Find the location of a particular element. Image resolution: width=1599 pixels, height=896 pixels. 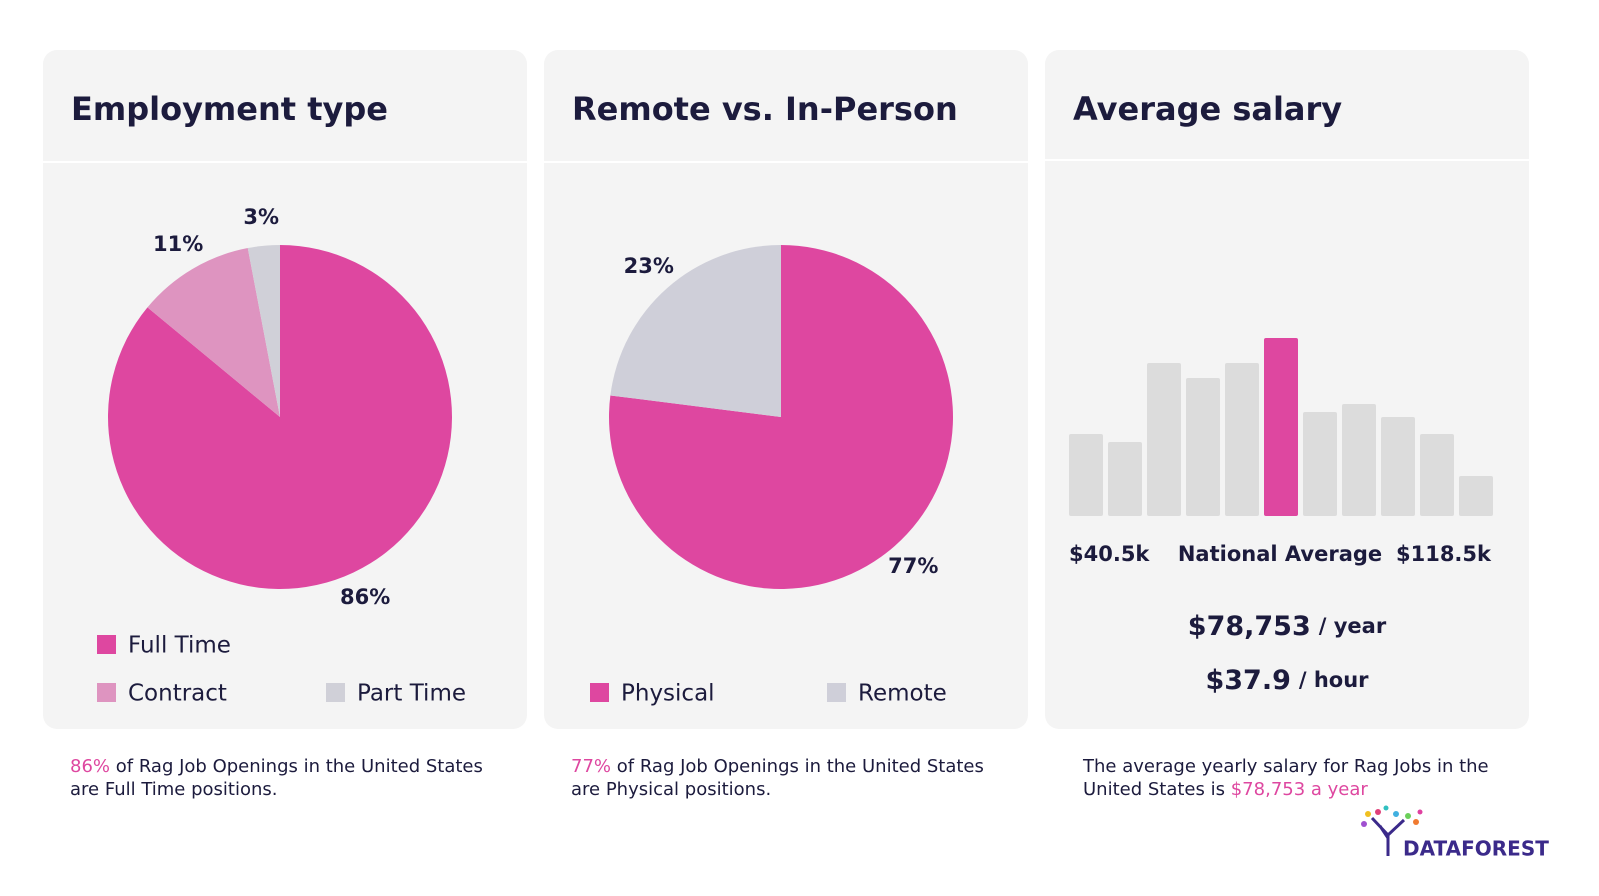

legend-label: Part Time is located at coordinates (411, 694).